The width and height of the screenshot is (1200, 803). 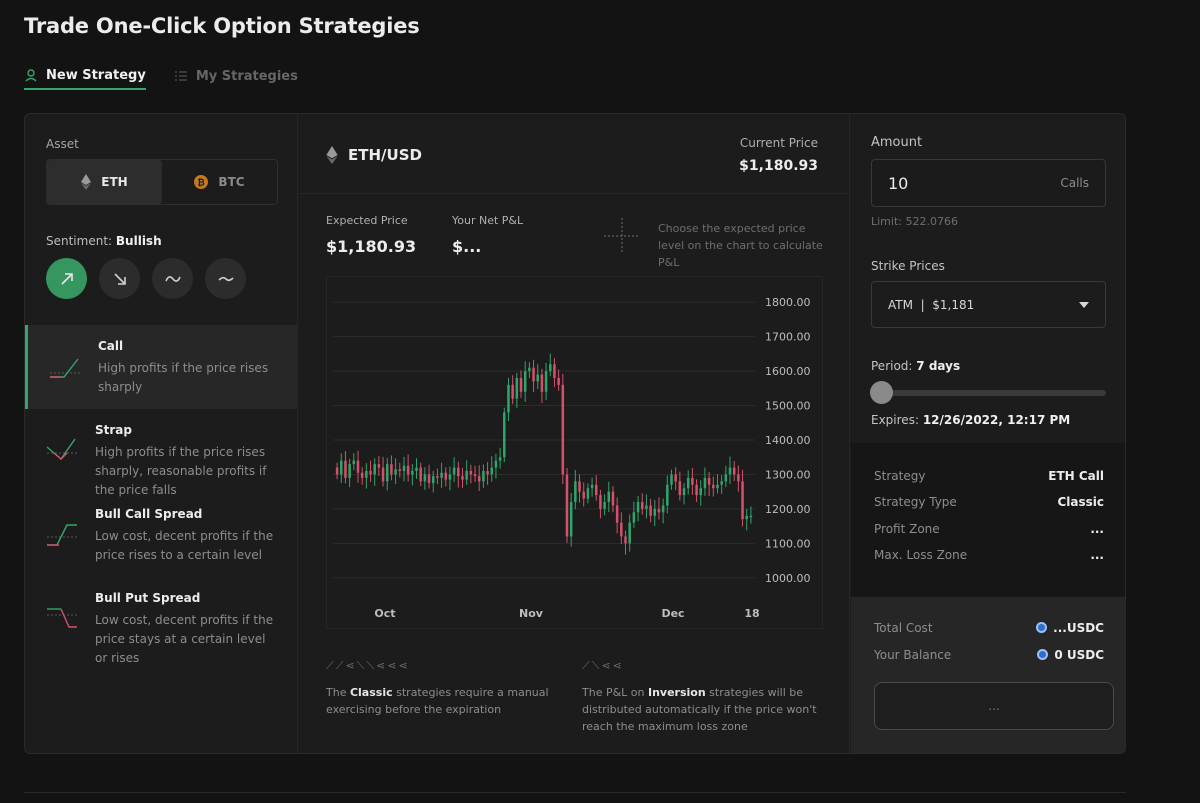 I want to click on call-payoff-icon, so click(x=65, y=368).